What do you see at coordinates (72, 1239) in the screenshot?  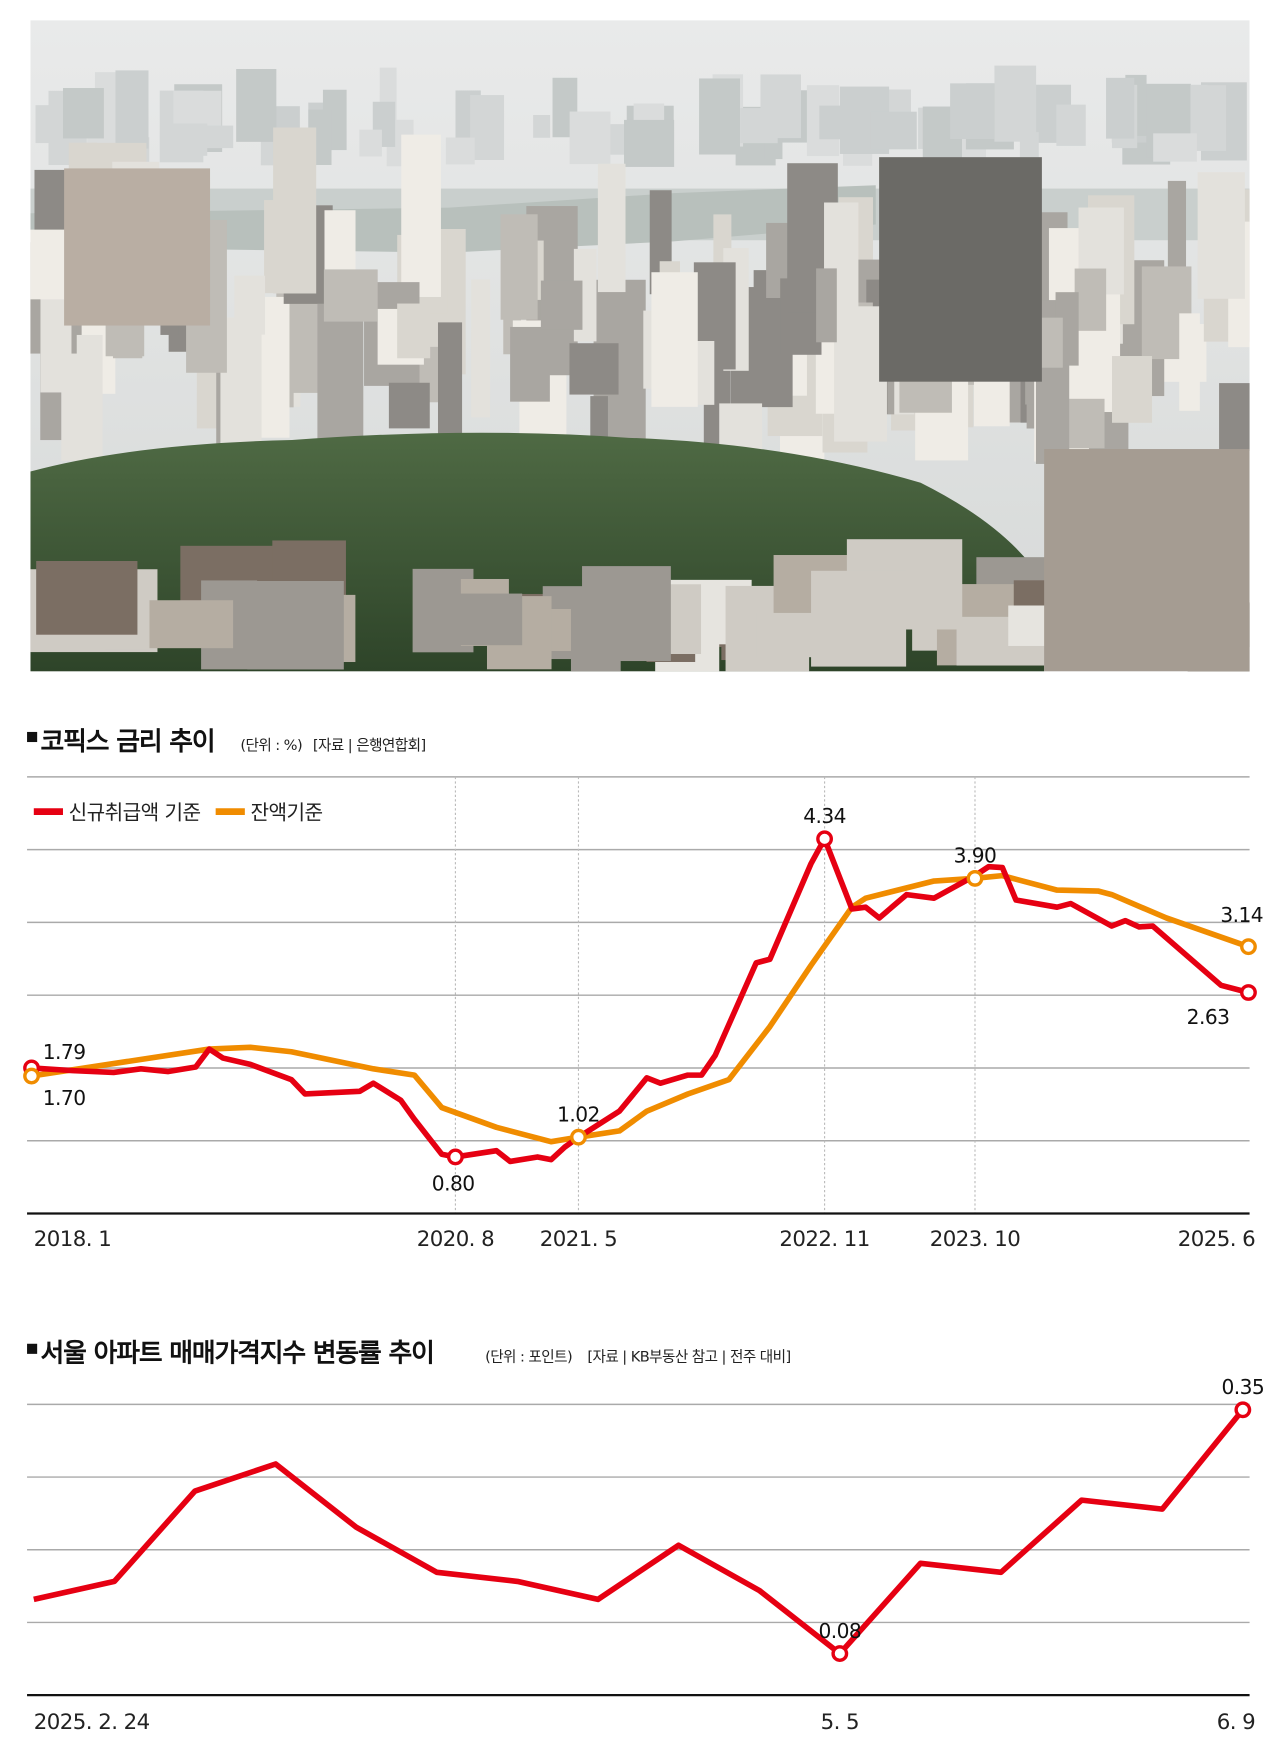 I see `x-tick-label: 2018. 1` at bounding box center [72, 1239].